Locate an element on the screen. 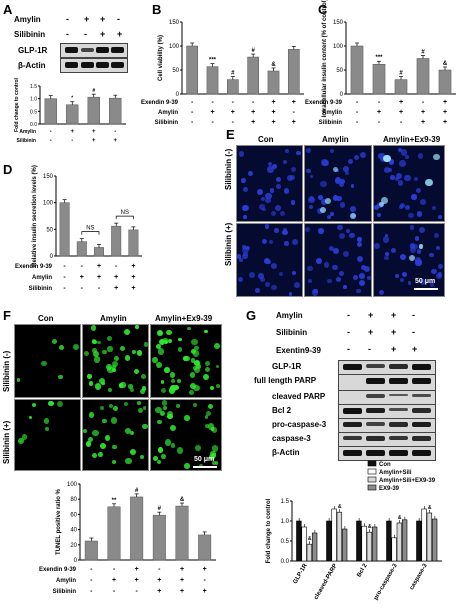 This screenshot has height=612, width=474. f-image-sili-pos-amylin is located at coordinates (115, 435).